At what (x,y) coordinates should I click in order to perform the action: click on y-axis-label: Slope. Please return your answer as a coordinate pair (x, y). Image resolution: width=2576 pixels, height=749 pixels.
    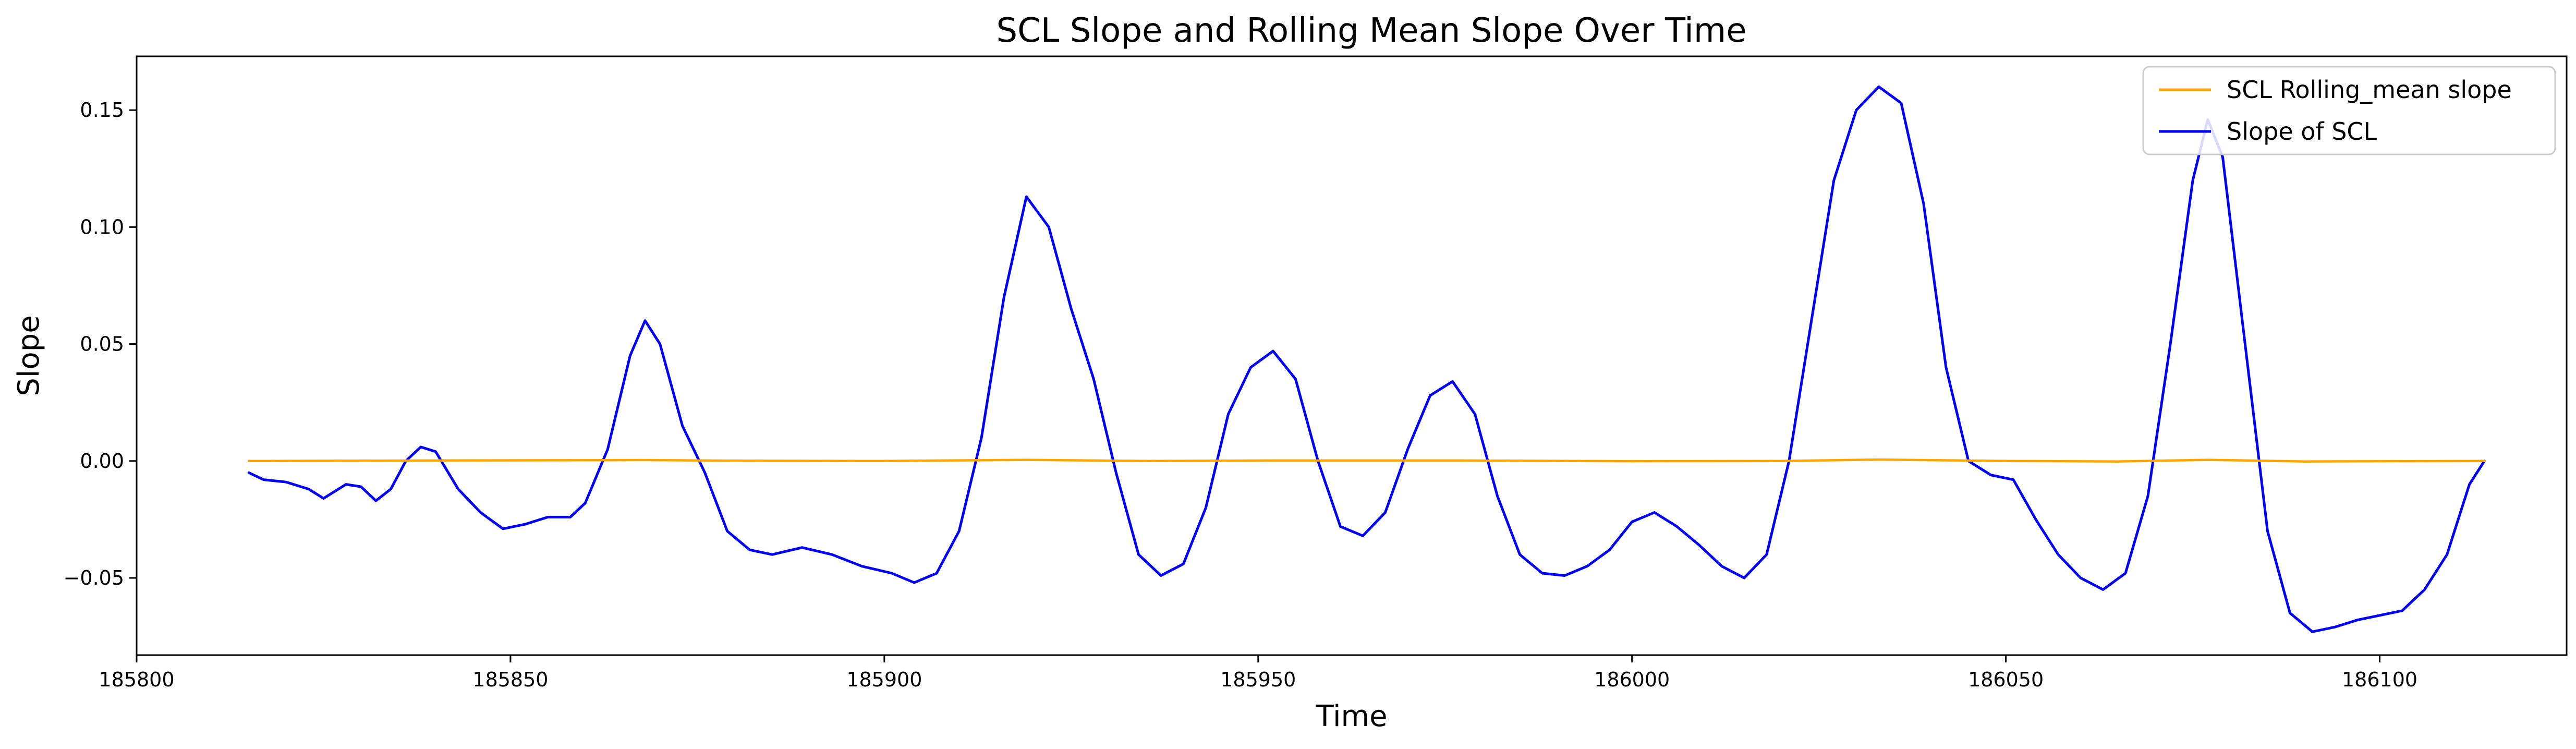
    Looking at the image, I should click on (29, 355).